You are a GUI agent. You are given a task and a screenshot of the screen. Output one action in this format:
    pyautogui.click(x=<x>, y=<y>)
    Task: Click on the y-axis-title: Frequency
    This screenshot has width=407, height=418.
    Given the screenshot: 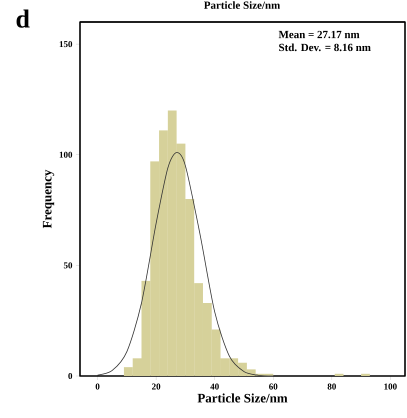 What is the action you would take?
    pyautogui.click(x=48, y=199)
    